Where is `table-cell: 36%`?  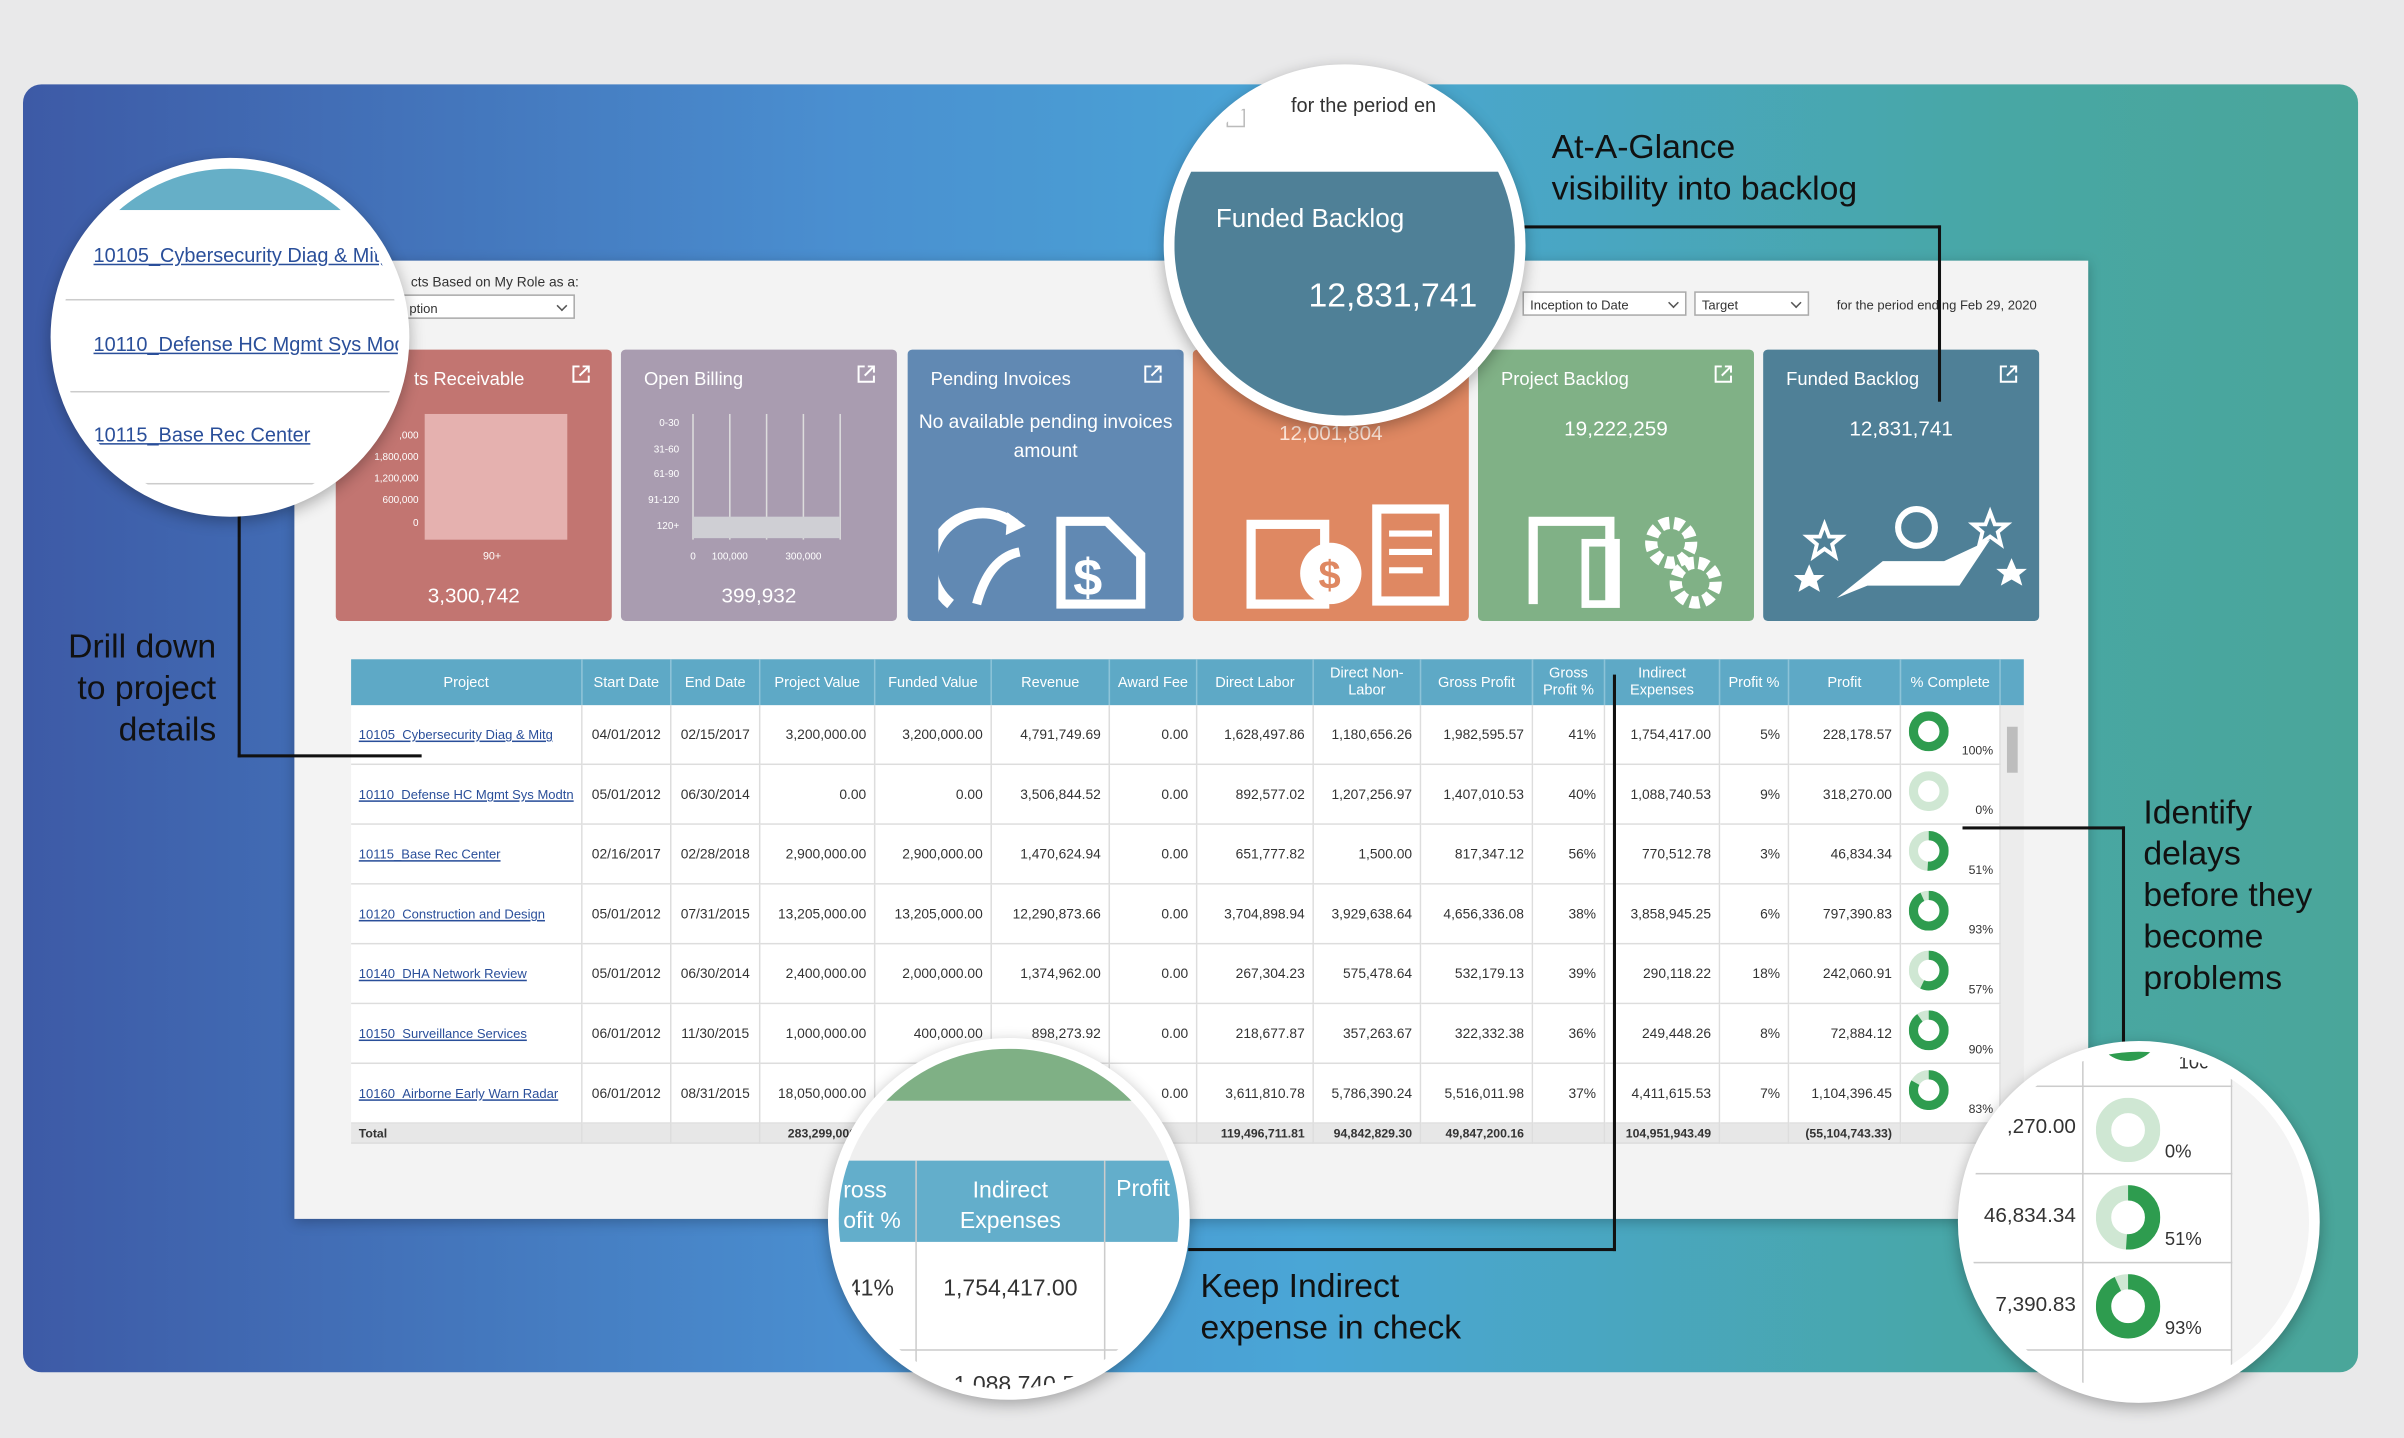 table-cell: 36% is located at coordinates (1569, 1034).